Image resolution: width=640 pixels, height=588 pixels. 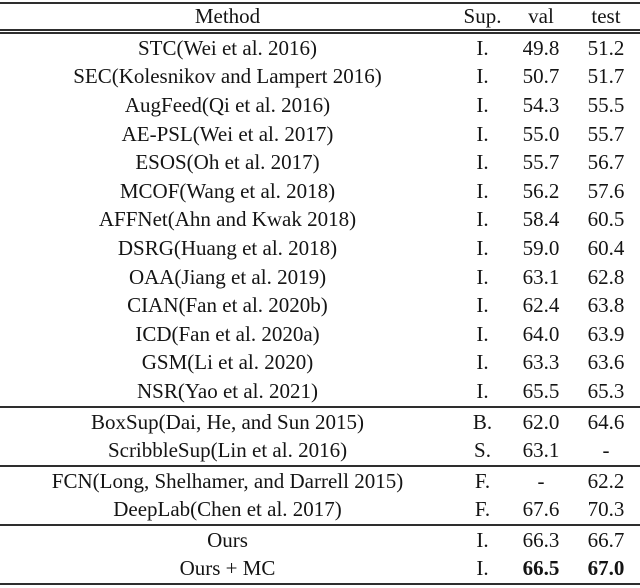 I want to click on table-row: ScribbleSup(Lin et al. 2016) S. 63.1 -, so click(x=320, y=451).